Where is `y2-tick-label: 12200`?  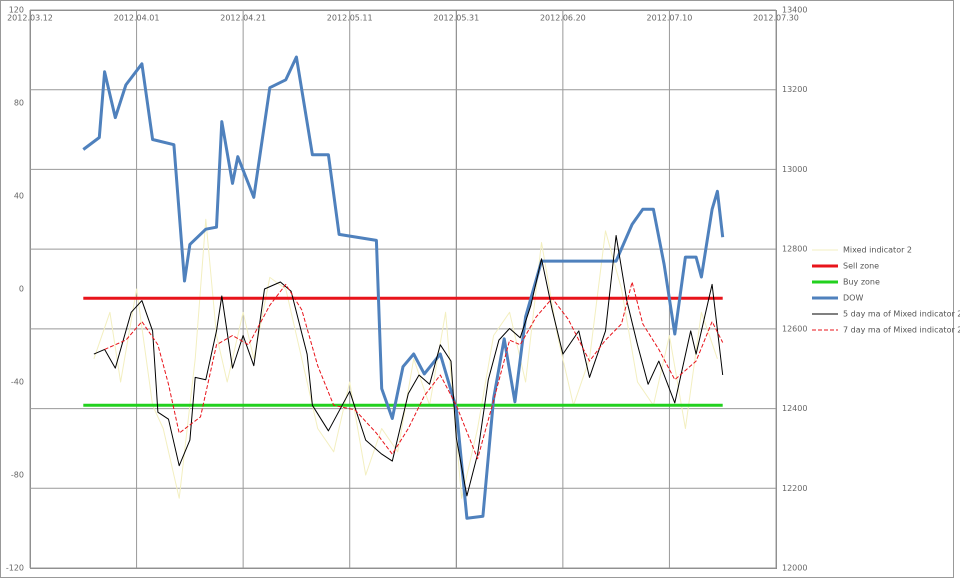 y2-tick-label: 12200 is located at coordinates (794, 488).